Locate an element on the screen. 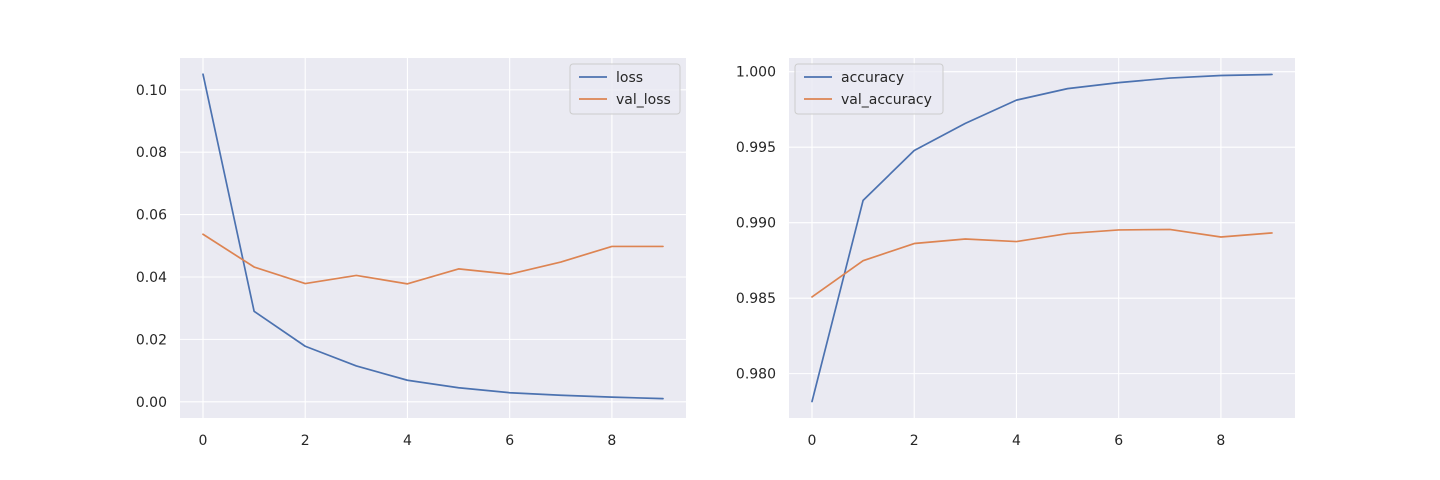 This screenshot has width=1440, height=480. chart-1-series-val-loss is located at coordinates (433, 259).